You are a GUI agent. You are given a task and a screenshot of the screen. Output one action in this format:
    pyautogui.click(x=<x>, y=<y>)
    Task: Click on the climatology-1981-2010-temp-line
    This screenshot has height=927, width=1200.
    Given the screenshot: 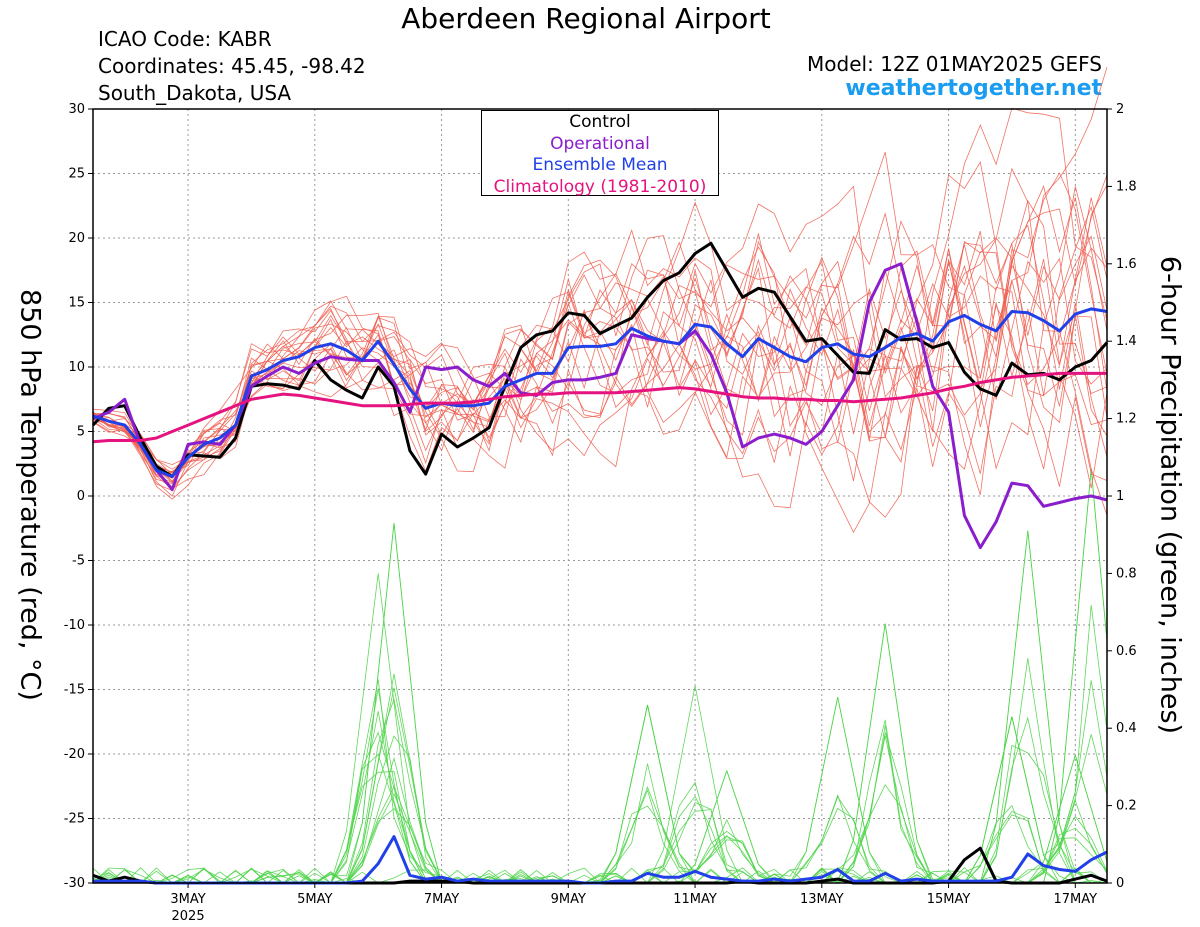 What is the action you would take?
    pyautogui.click(x=599, y=407)
    